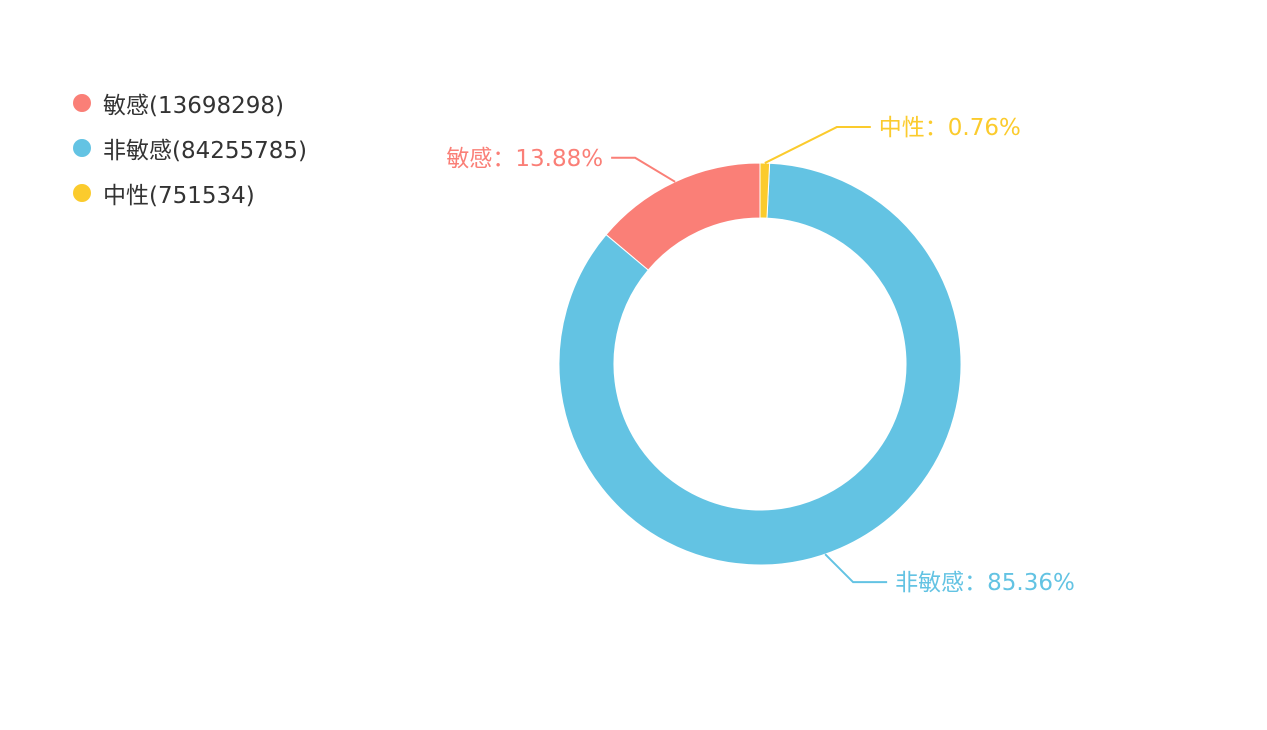 The image size is (1267, 730). I want to click on legend-label: 敏感(13698298), so click(194, 105).